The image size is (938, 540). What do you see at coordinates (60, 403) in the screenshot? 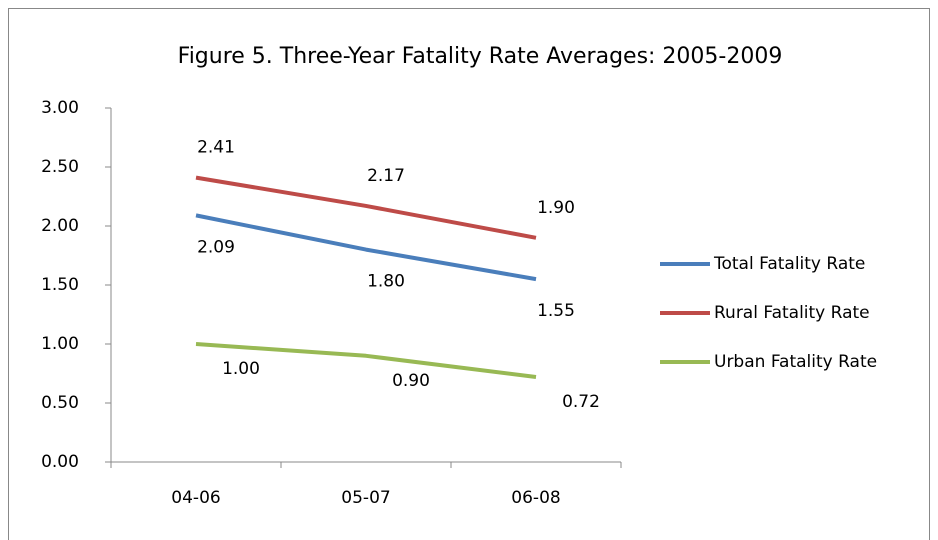
I see `y-tick-label: 0.50` at bounding box center [60, 403].